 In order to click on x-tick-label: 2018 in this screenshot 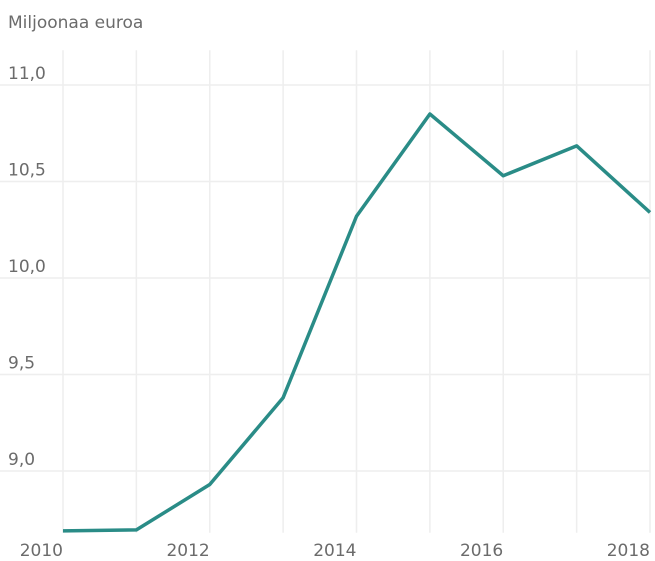, I will do `click(628, 551)`.